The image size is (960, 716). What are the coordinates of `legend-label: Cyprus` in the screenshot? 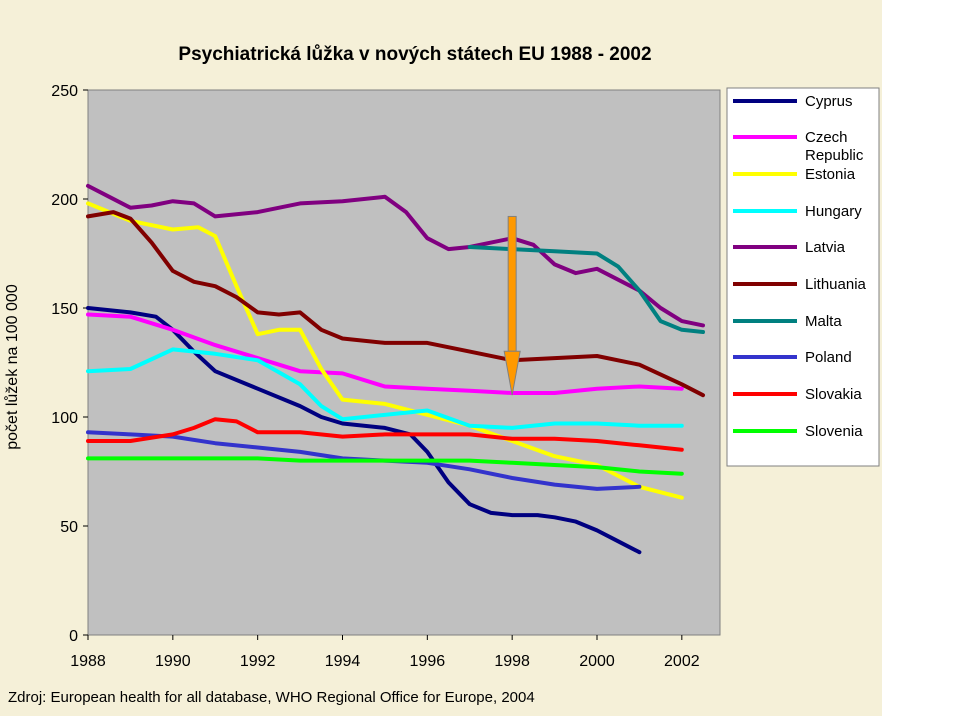 It's located at (829, 101).